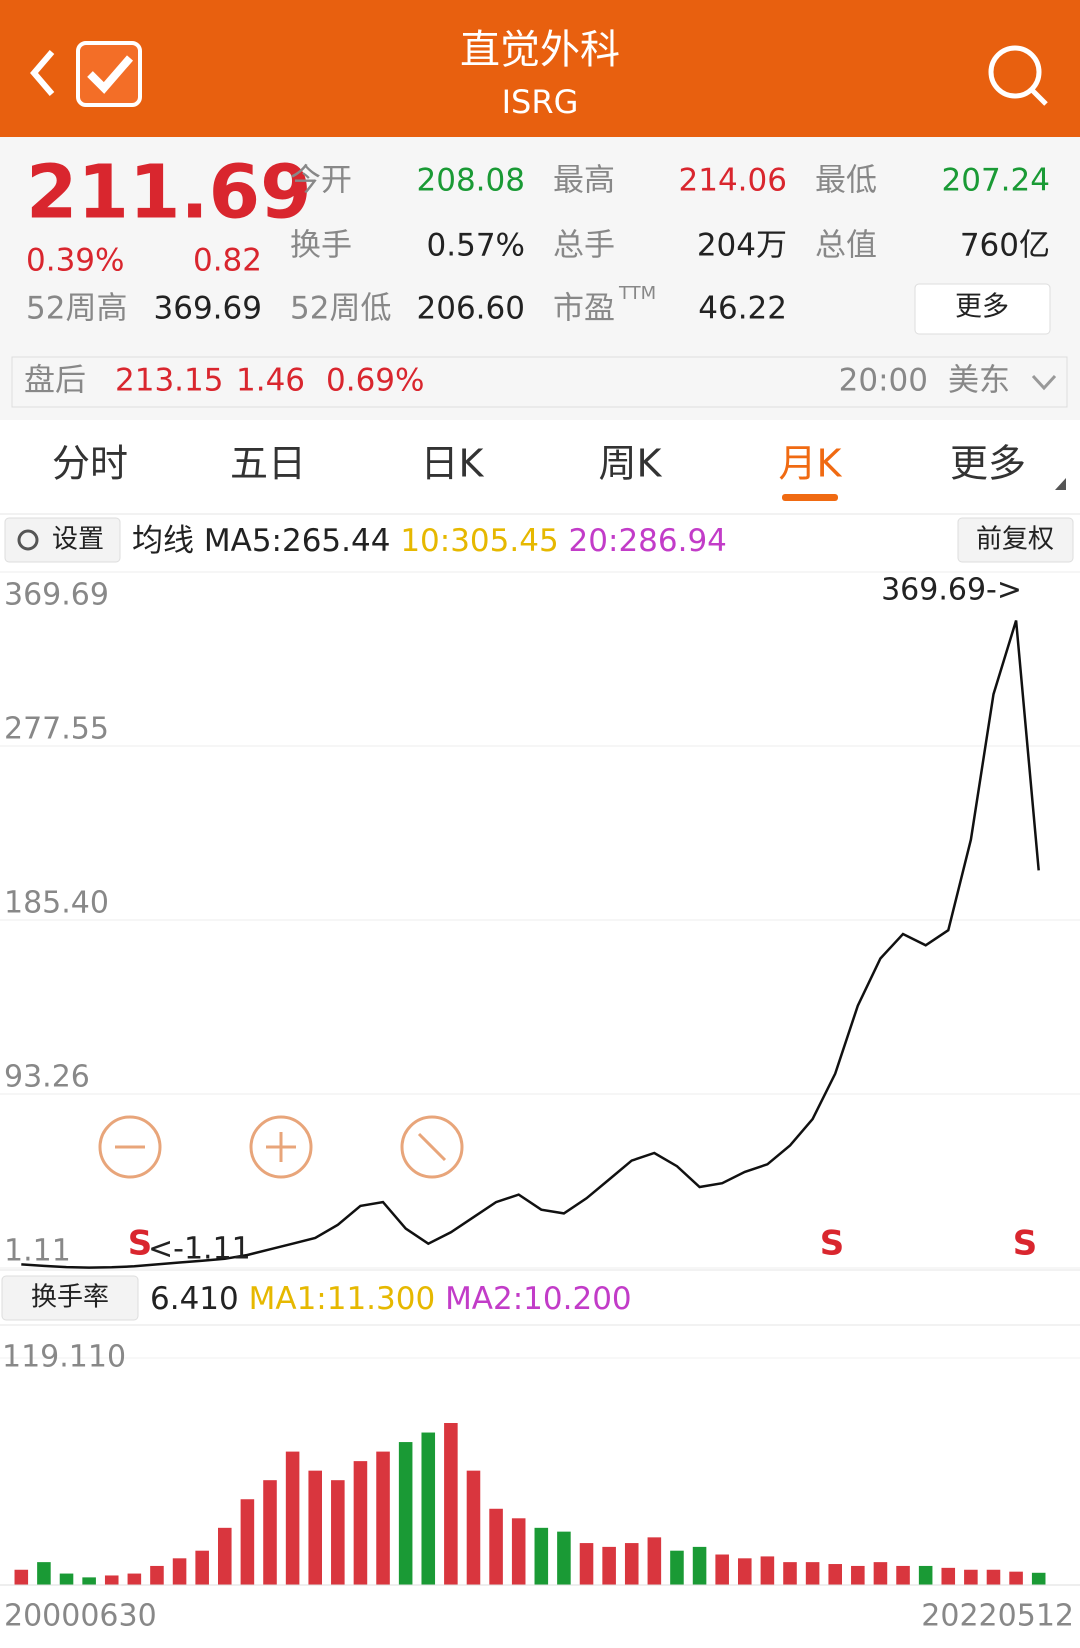 This screenshot has height=1648, width=1080. Describe the element at coordinates (637, 293) in the screenshot. I see `label-sup: TTM` at that location.